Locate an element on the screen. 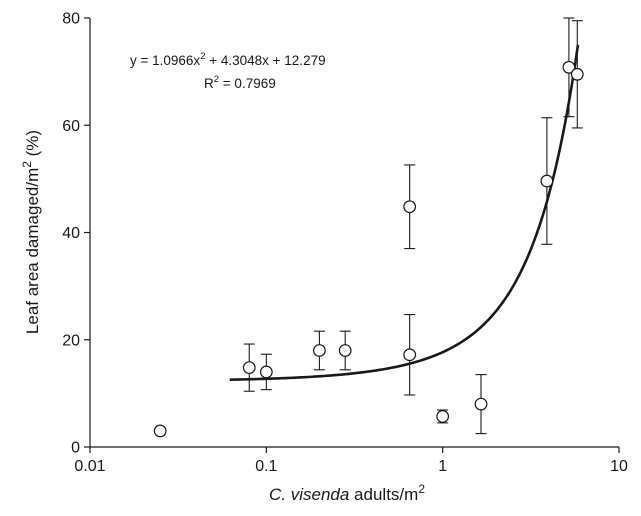  x-tick-label: 1 is located at coordinates (442, 466).